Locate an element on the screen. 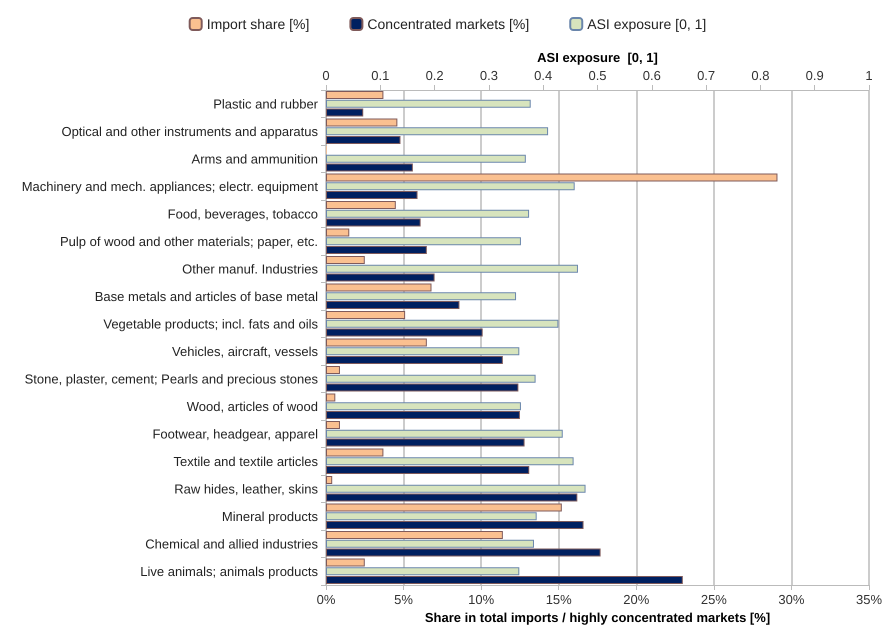 This screenshot has height=643, width=895. x-tick-label: 35% is located at coordinates (869, 599).